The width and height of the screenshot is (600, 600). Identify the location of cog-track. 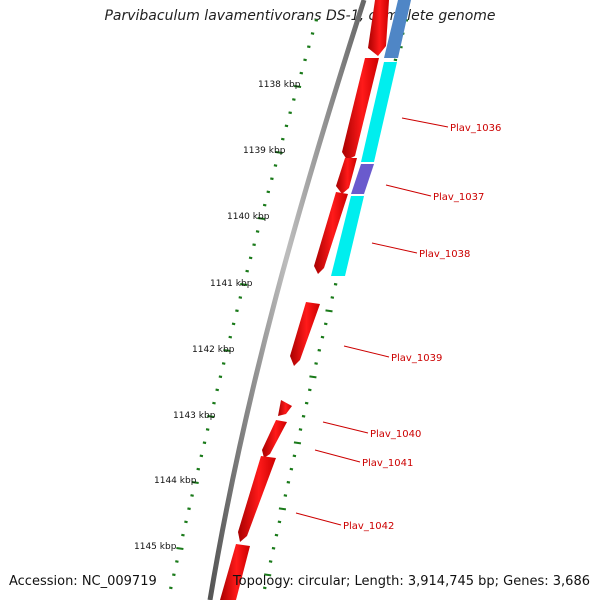
(371, 138).